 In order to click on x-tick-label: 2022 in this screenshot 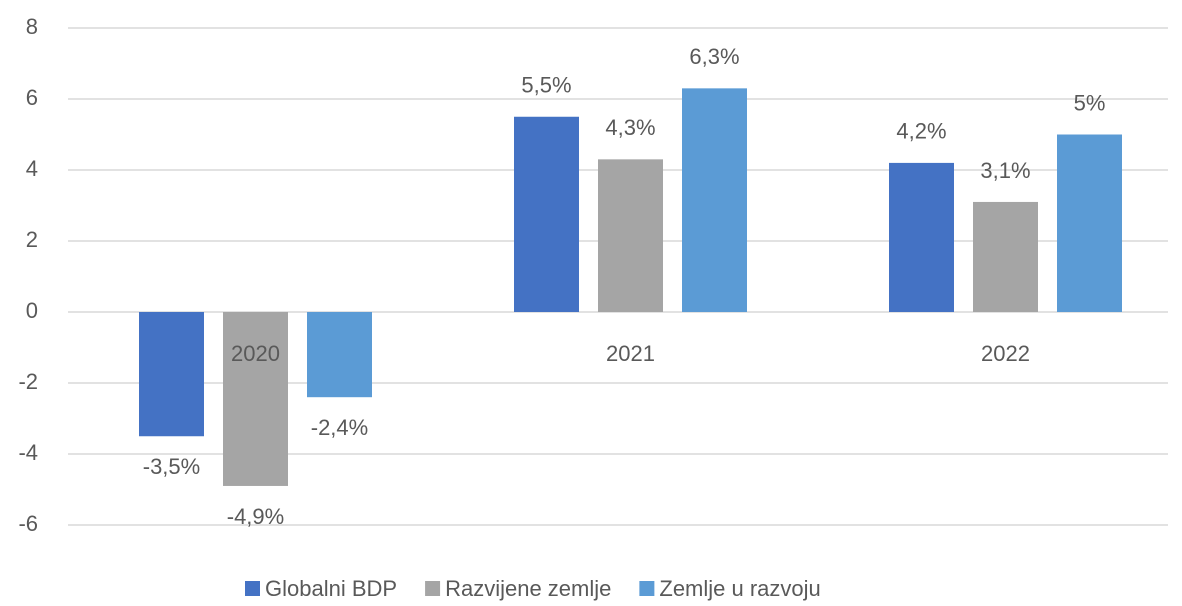, I will do `click(1005, 353)`.